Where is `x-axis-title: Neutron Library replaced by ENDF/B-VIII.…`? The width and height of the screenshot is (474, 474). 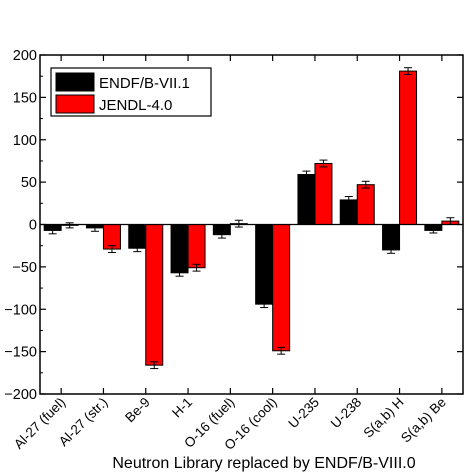
x-axis-title: Neutron Library replaced by ENDF/B-VIII.… is located at coordinates (263, 463).